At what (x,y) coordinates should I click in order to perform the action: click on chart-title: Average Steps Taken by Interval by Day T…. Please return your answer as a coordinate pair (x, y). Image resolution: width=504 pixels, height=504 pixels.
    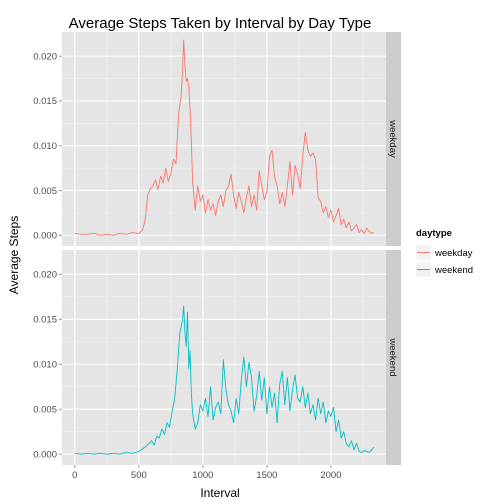
    Looking at the image, I should click on (220, 23).